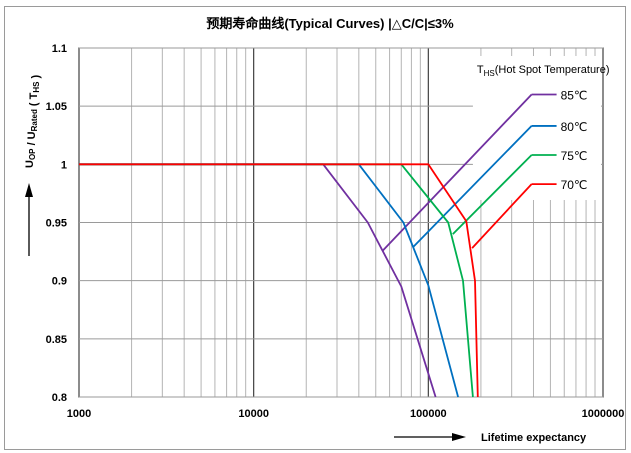 The width and height of the screenshot is (631, 453). What do you see at coordinates (428, 414) in the screenshot?
I see `x-tick-label: 100000` at bounding box center [428, 414].